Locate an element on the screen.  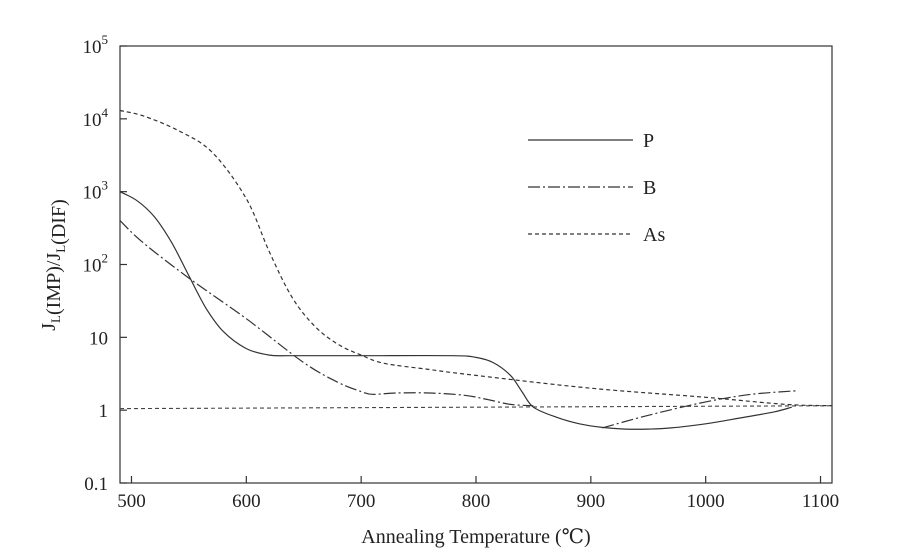
legend: P B As is located at coordinates (596, 188).